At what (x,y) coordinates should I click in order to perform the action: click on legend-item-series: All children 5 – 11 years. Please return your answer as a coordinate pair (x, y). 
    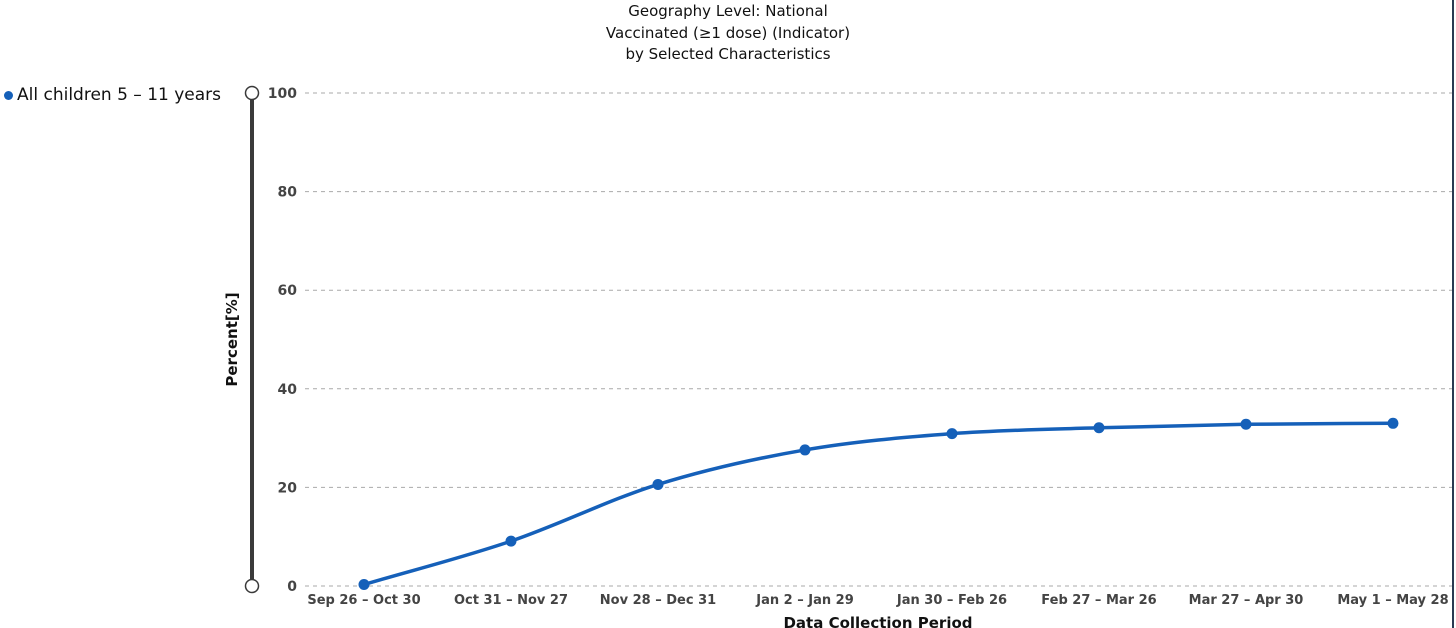
    Looking at the image, I should click on (112, 95).